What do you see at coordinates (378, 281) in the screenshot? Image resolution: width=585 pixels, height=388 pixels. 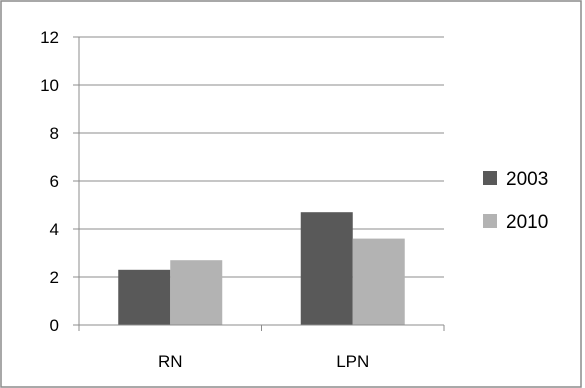 I see `bar-2010-LPN` at bounding box center [378, 281].